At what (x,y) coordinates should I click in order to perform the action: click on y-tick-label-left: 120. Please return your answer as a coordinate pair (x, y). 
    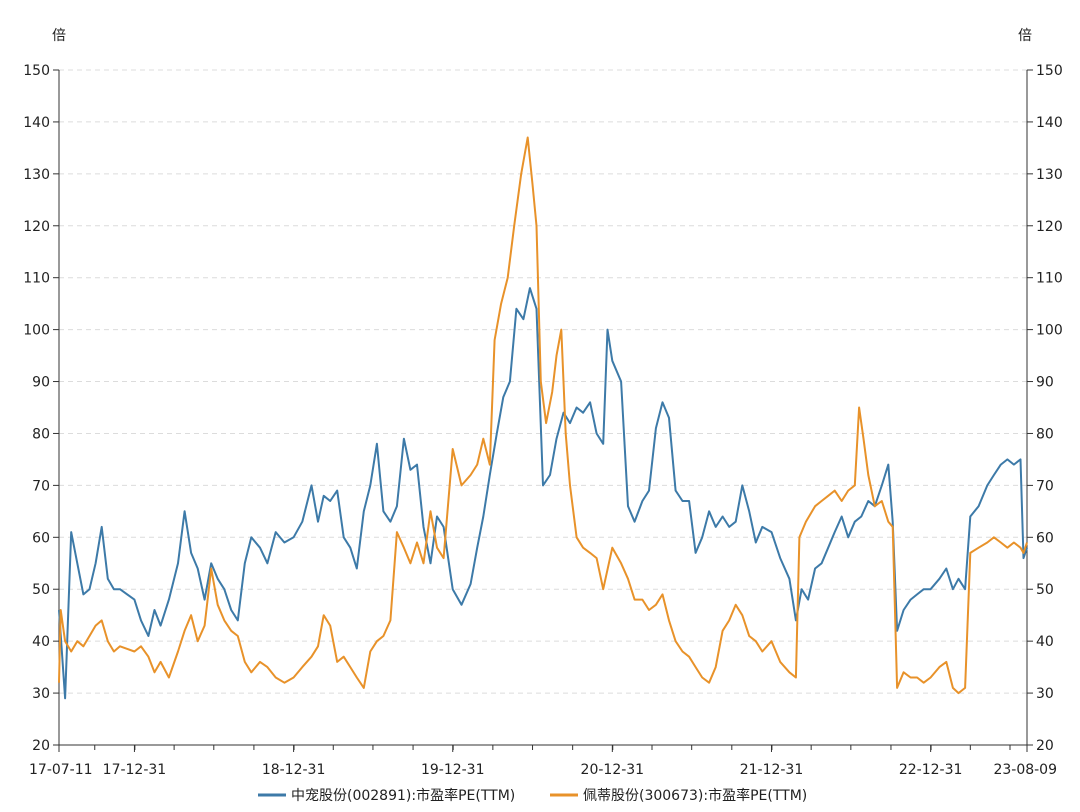
    Looking at the image, I should click on (36, 227).